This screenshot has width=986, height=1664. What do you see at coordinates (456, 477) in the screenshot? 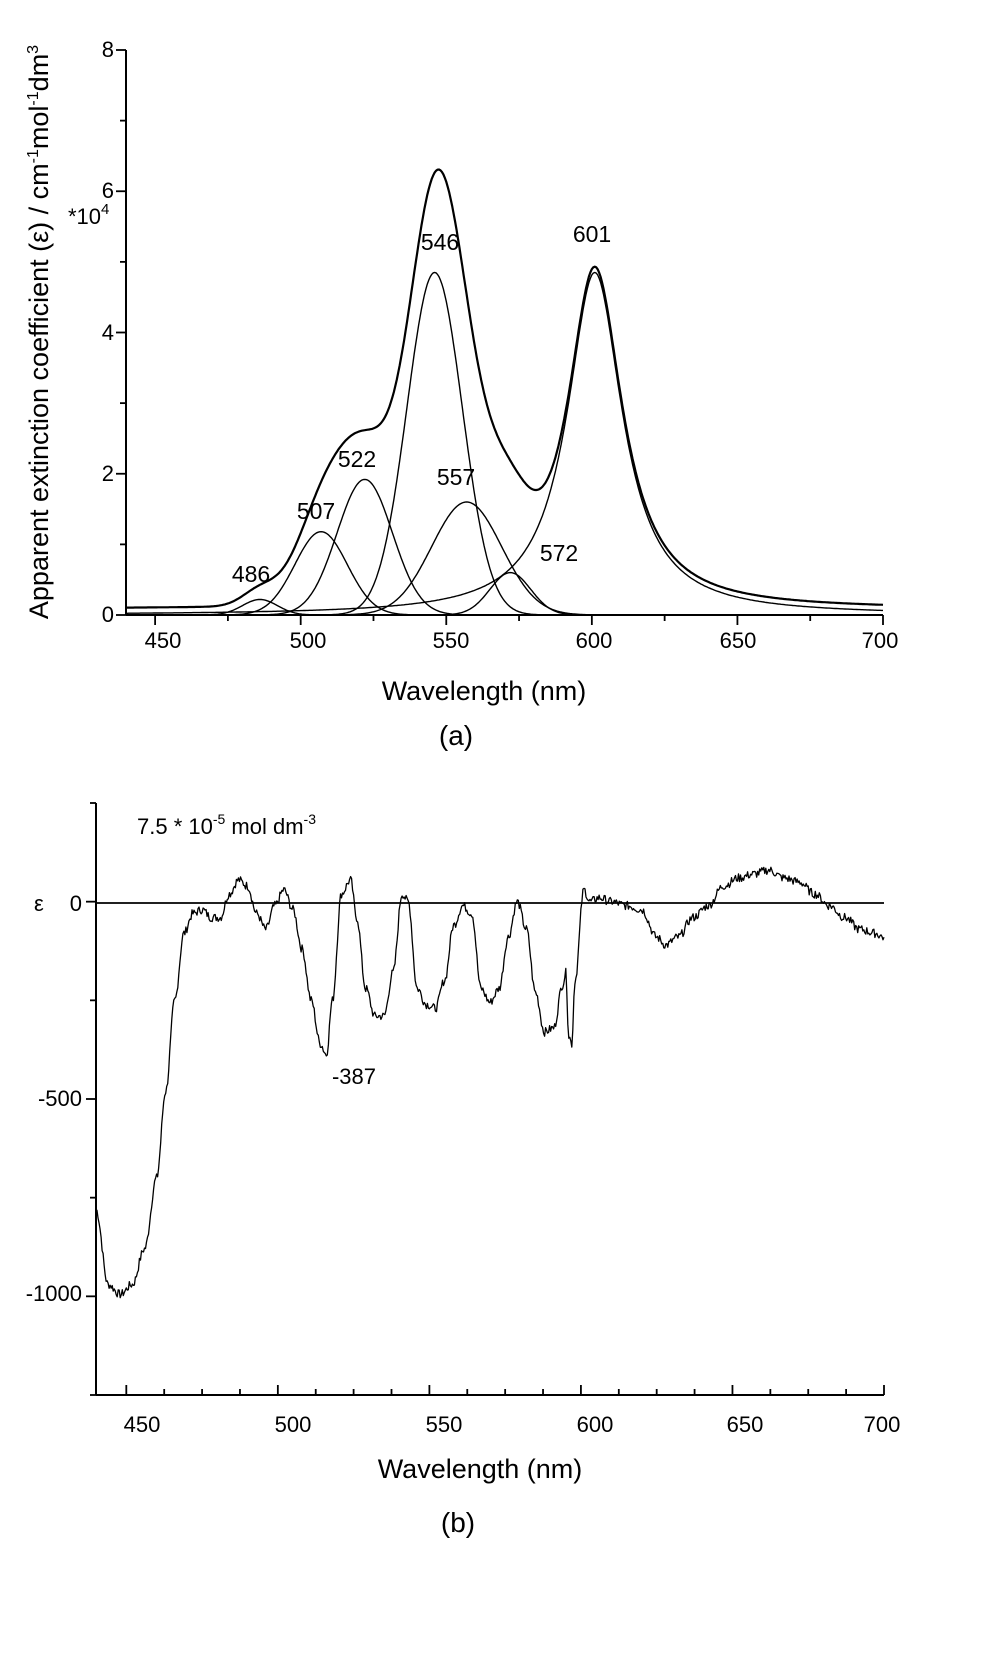
I see `peak-label-557: 557` at bounding box center [456, 477].